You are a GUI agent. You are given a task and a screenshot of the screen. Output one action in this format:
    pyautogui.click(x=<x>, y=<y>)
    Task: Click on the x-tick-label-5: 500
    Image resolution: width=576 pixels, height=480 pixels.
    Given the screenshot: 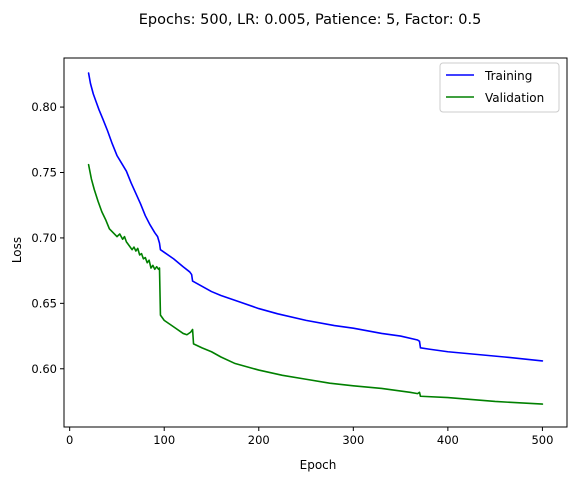 What is the action you would take?
    pyautogui.click(x=542, y=440)
    